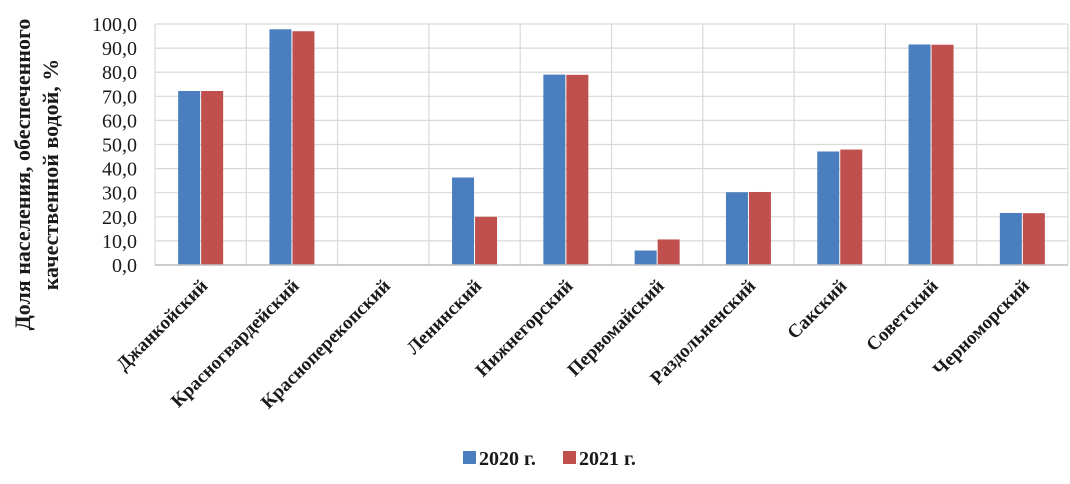 The width and height of the screenshot is (1070, 484). What do you see at coordinates (119, 218) in the screenshot?
I see `y-tick-label: 20,0` at bounding box center [119, 218].